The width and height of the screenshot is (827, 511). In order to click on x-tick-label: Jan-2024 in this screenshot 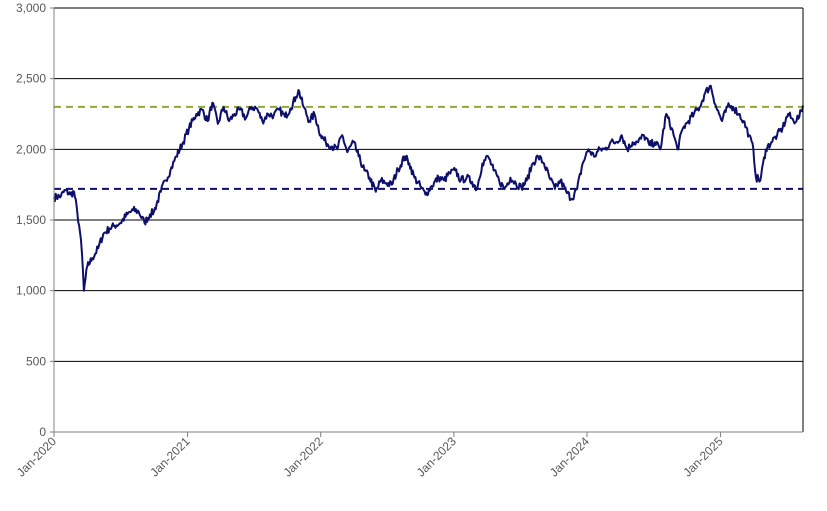, I will do `click(570, 457)`.